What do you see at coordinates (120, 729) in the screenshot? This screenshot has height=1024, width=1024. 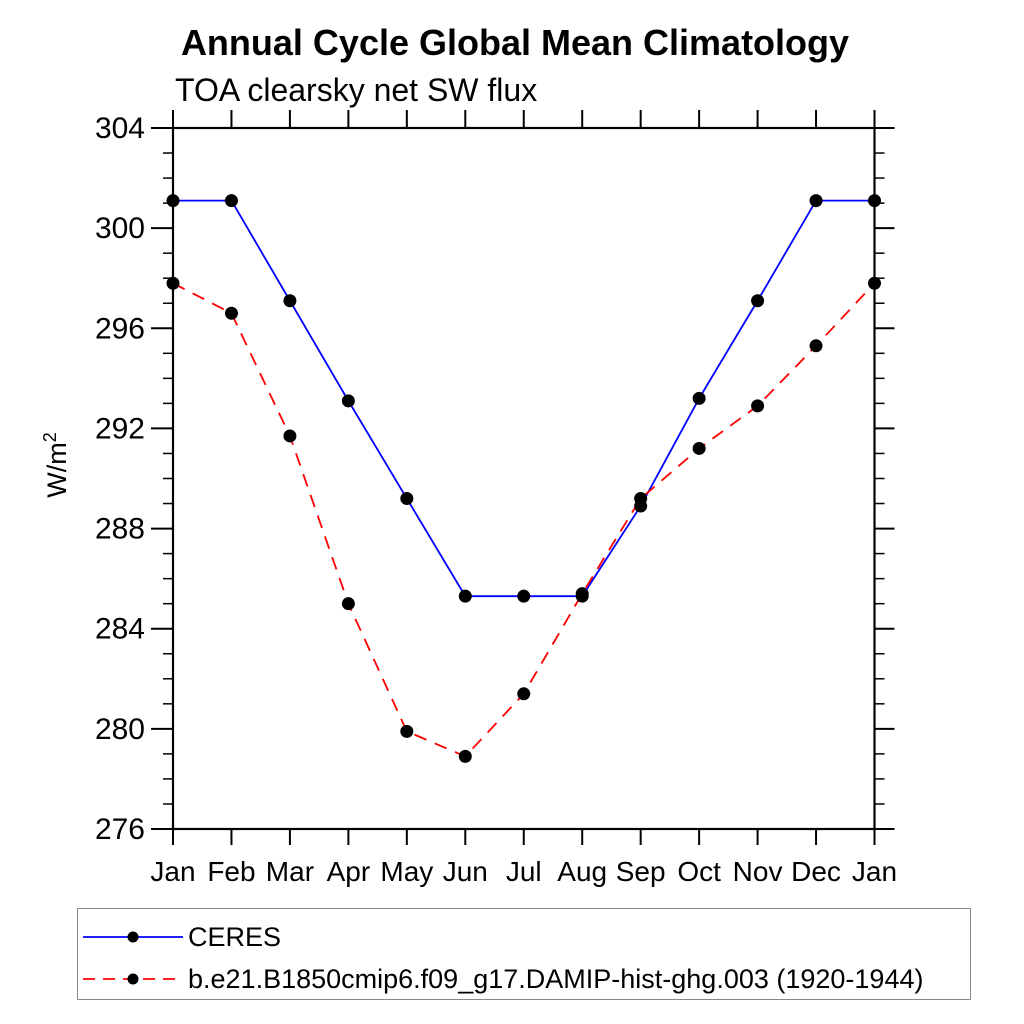 I see `y-tick-label: 280` at bounding box center [120, 729].